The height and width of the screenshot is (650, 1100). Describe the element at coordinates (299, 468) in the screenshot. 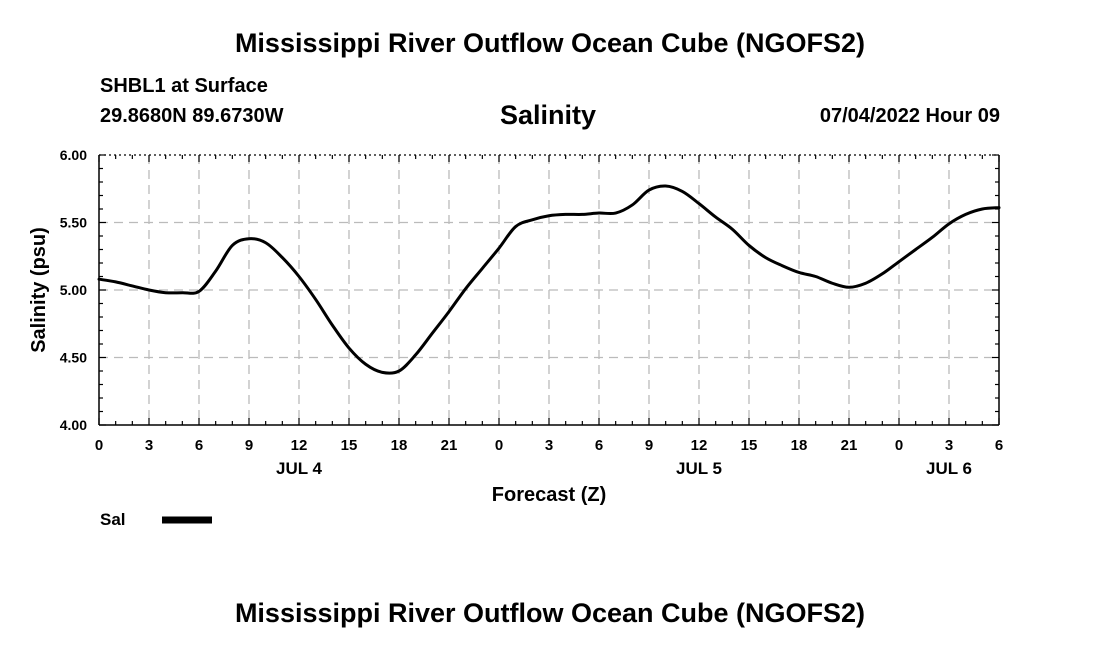

I see `x-day-label: JUL 4` at that location.